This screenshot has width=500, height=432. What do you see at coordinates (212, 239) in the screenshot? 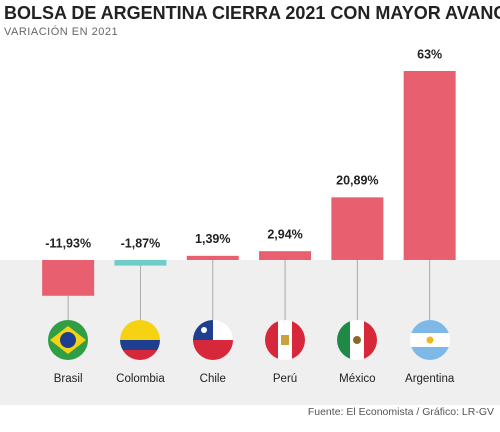
I see `value-label: 1,39%` at bounding box center [212, 239].